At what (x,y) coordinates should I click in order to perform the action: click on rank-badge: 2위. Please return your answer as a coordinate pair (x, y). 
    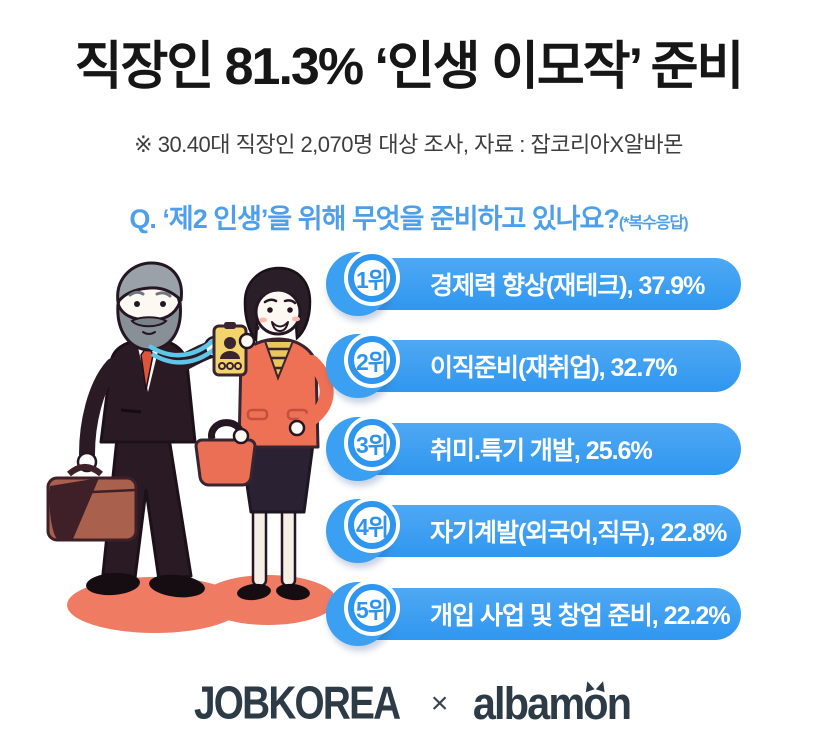
    Looking at the image, I should click on (372, 360).